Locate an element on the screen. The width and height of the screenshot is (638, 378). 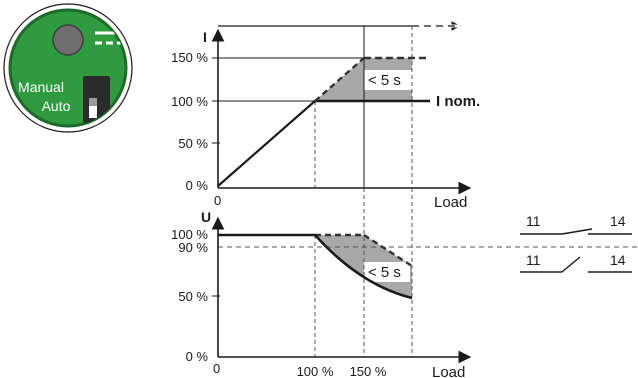
x-axis-label-load-bottom: Load is located at coordinates (448, 371).